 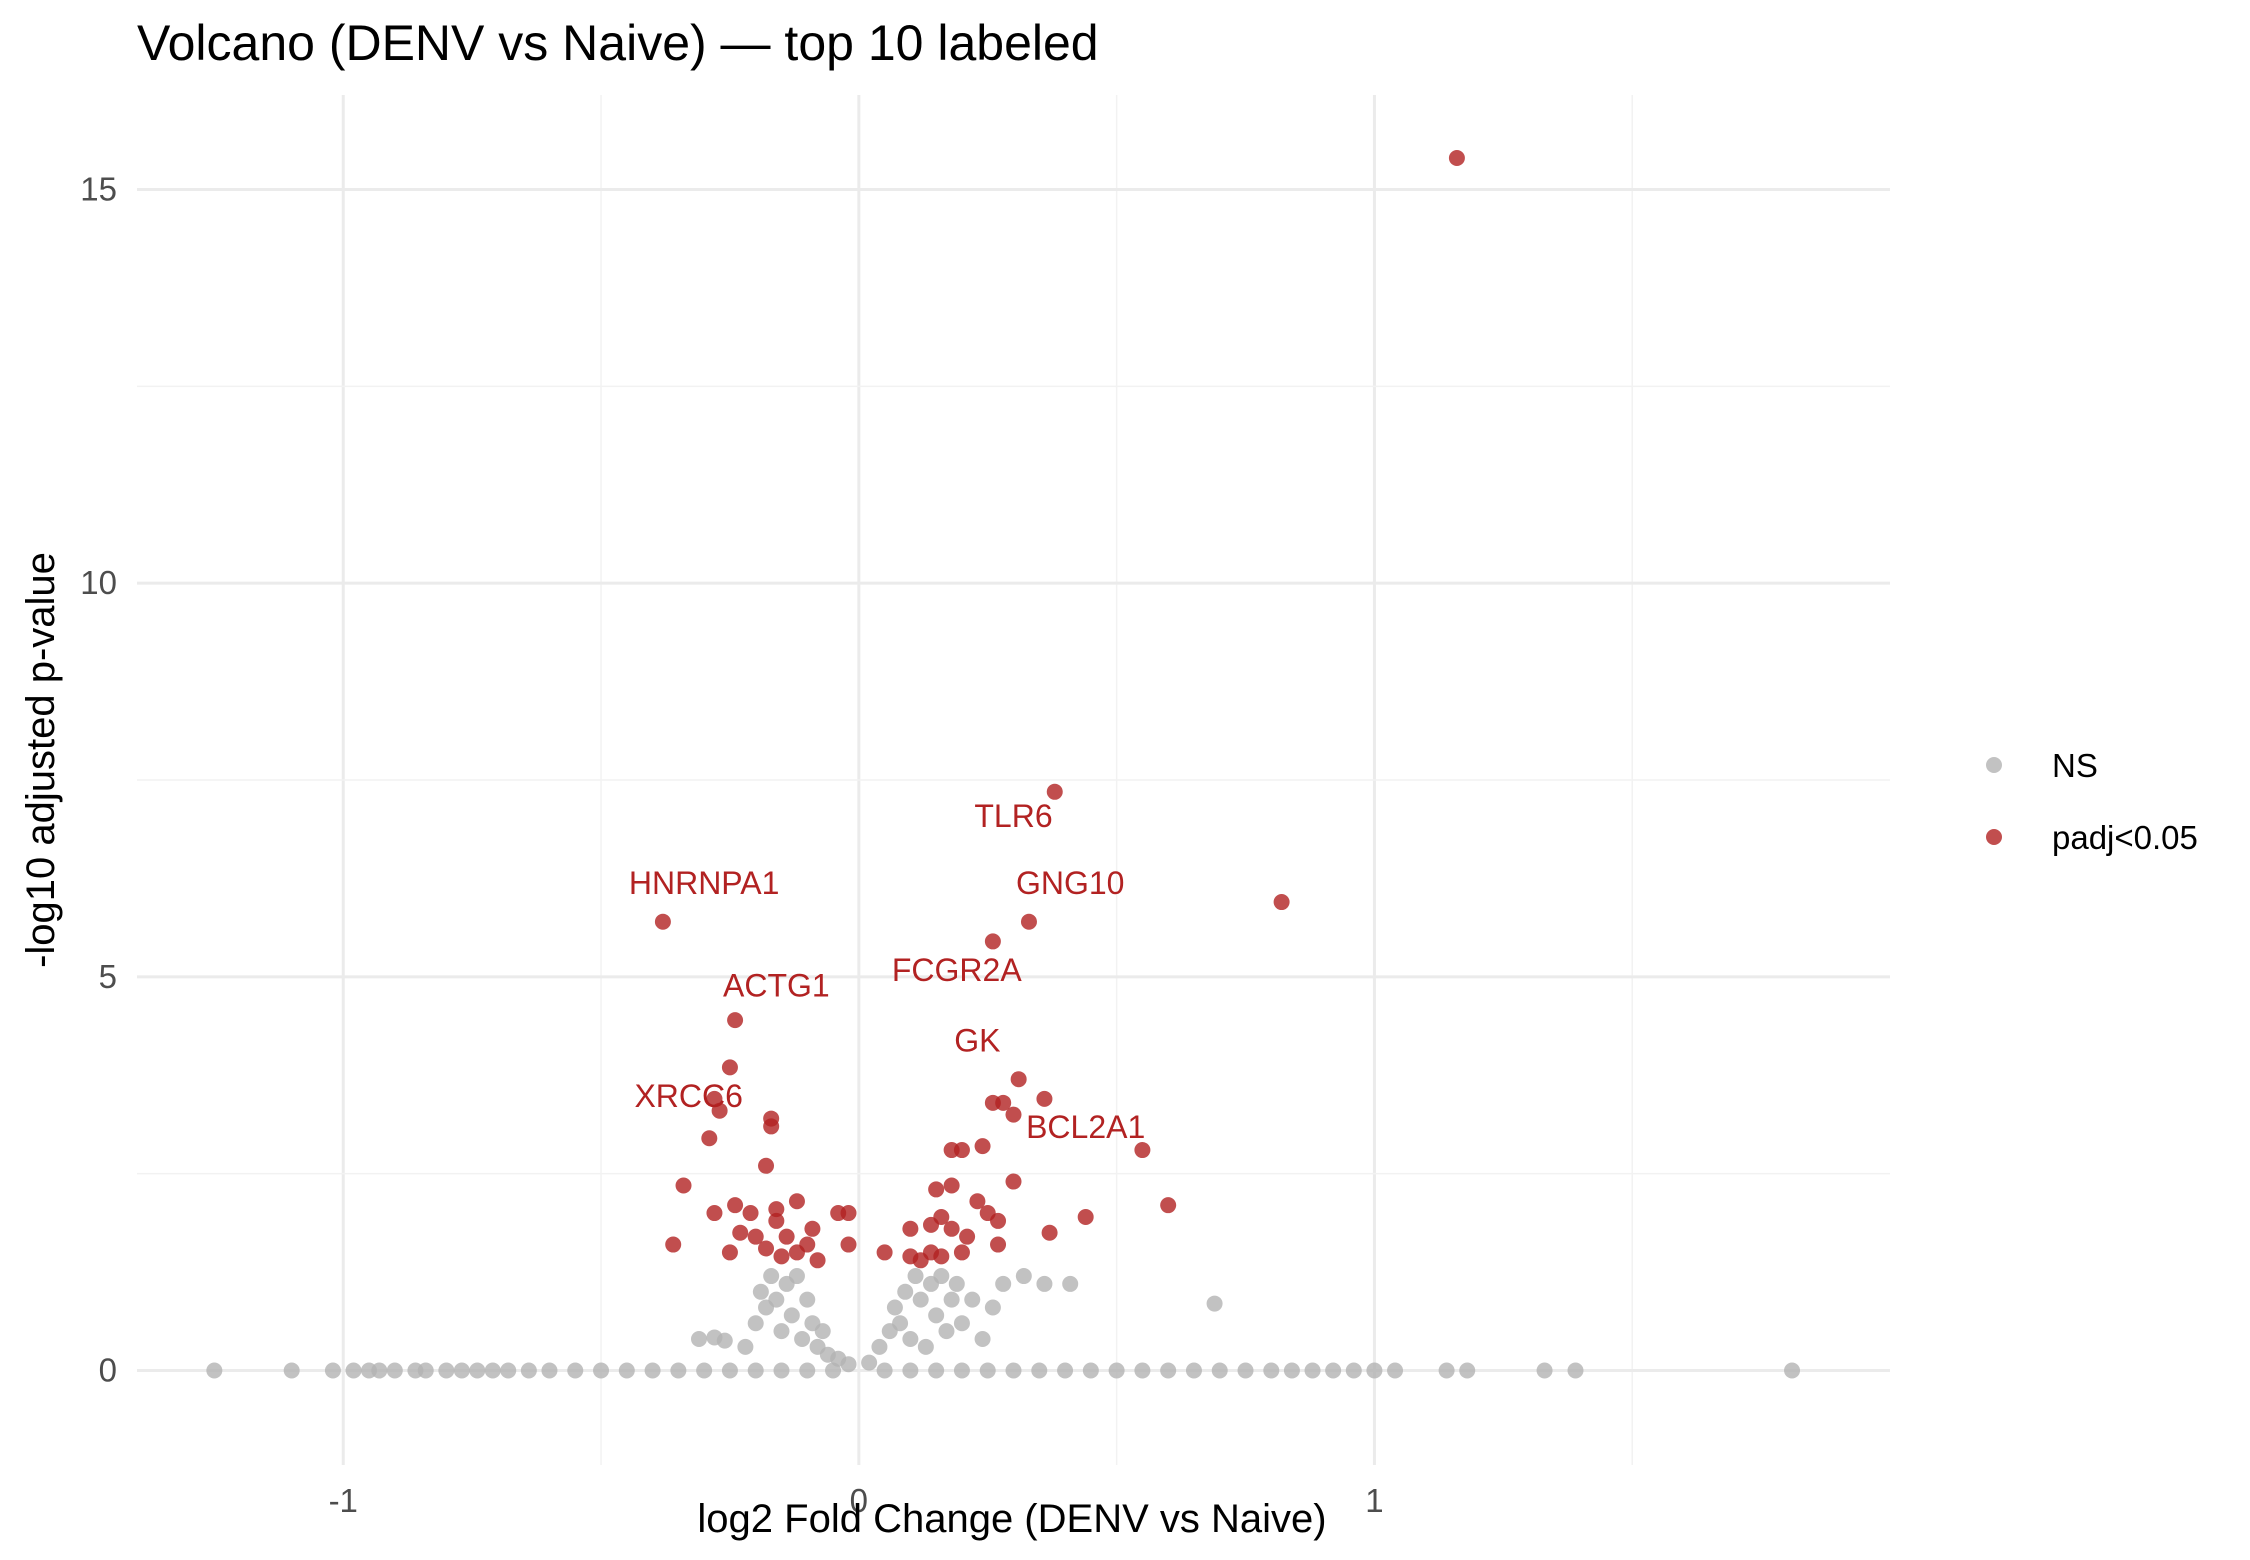 What do you see at coordinates (859, 1500) in the screenshot?
I see `x-tick-label: 0` at bounding box center [859, 1500].